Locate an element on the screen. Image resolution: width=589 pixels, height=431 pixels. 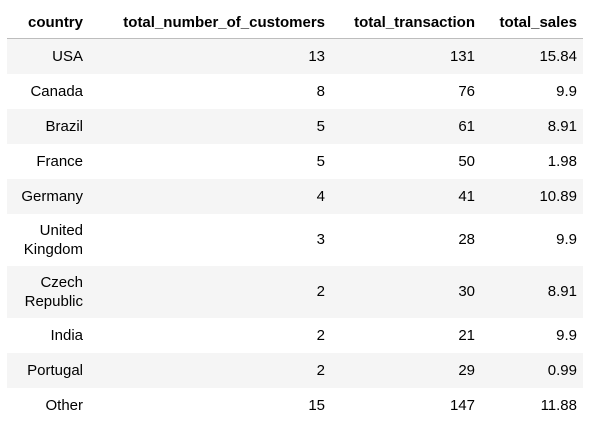
country-cell: Canada is located at coordinates (56, 91).